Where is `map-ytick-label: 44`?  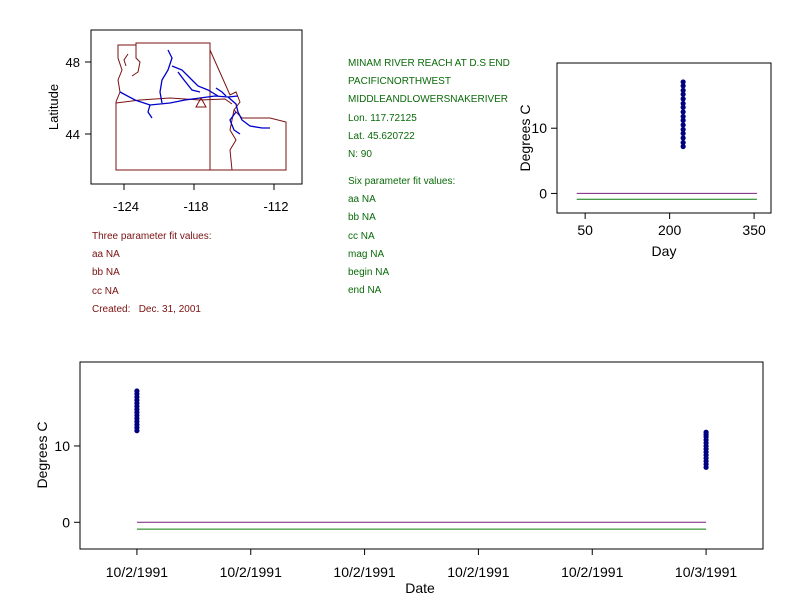
map-ytick-label: 44 is located at coordinates (73, 134).